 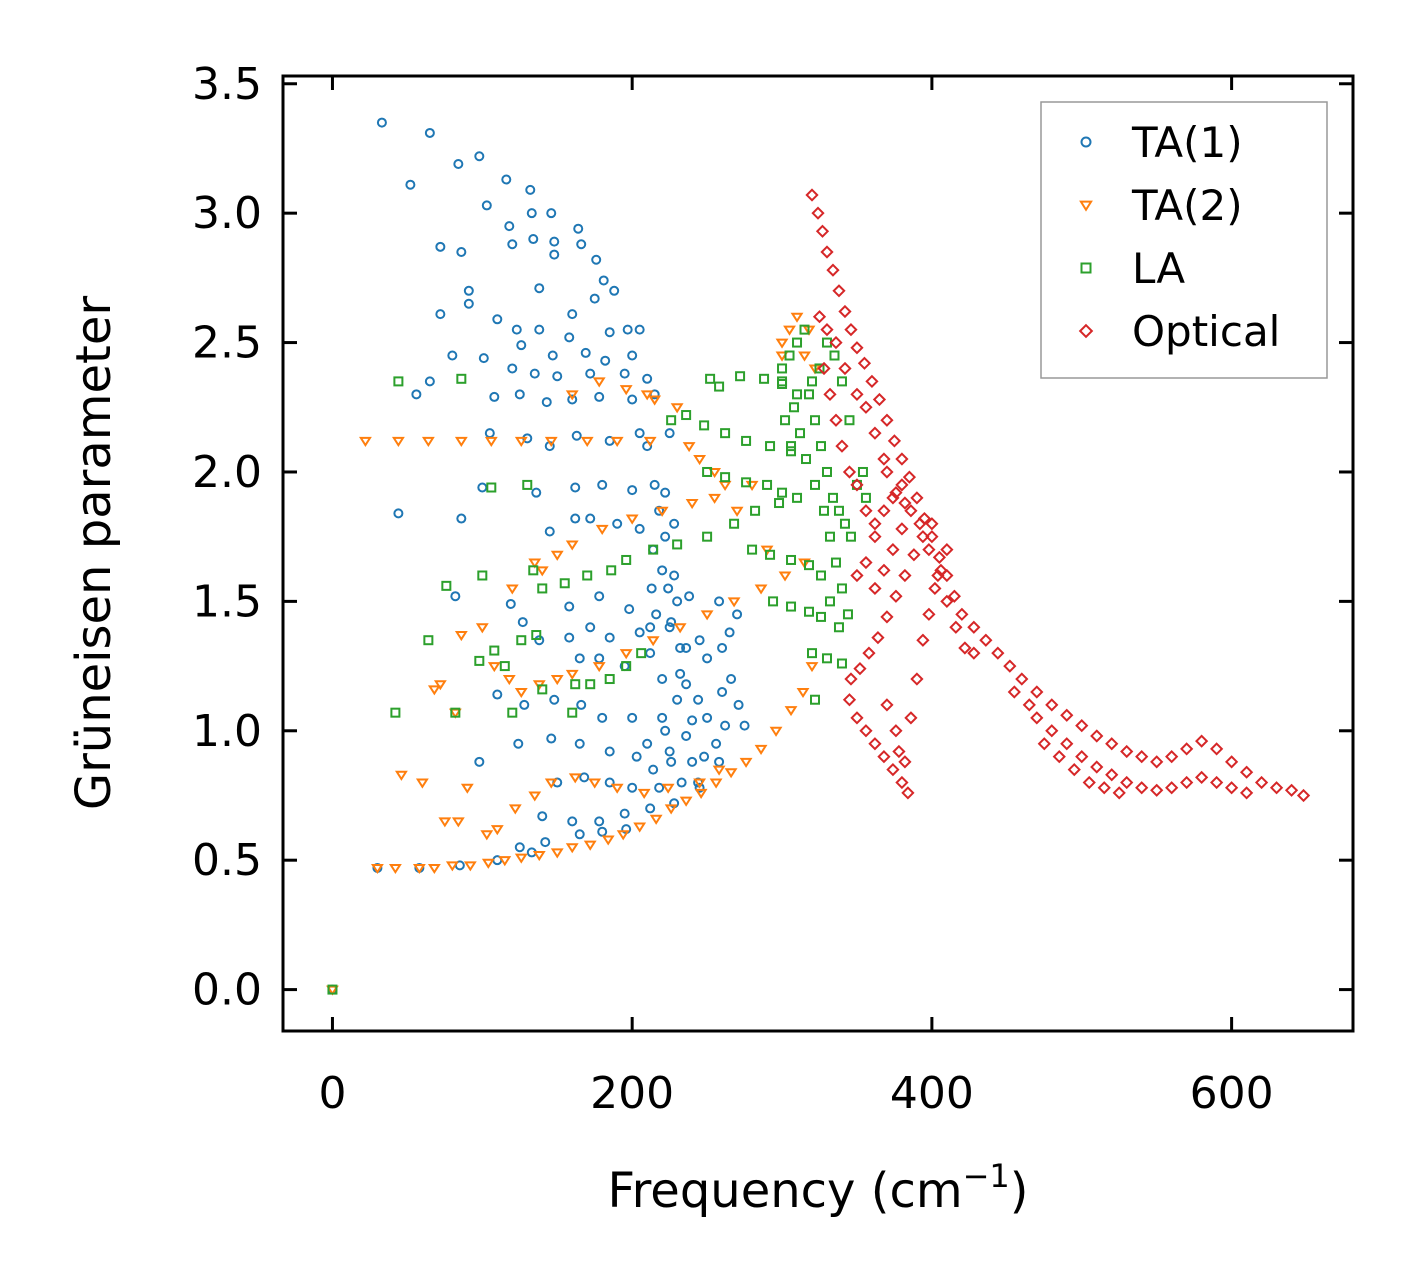 What do you see at coordinates (227, 860) in the screenshot?
I see `y-tick-label: 0.5` at bounding box center [227, 860].